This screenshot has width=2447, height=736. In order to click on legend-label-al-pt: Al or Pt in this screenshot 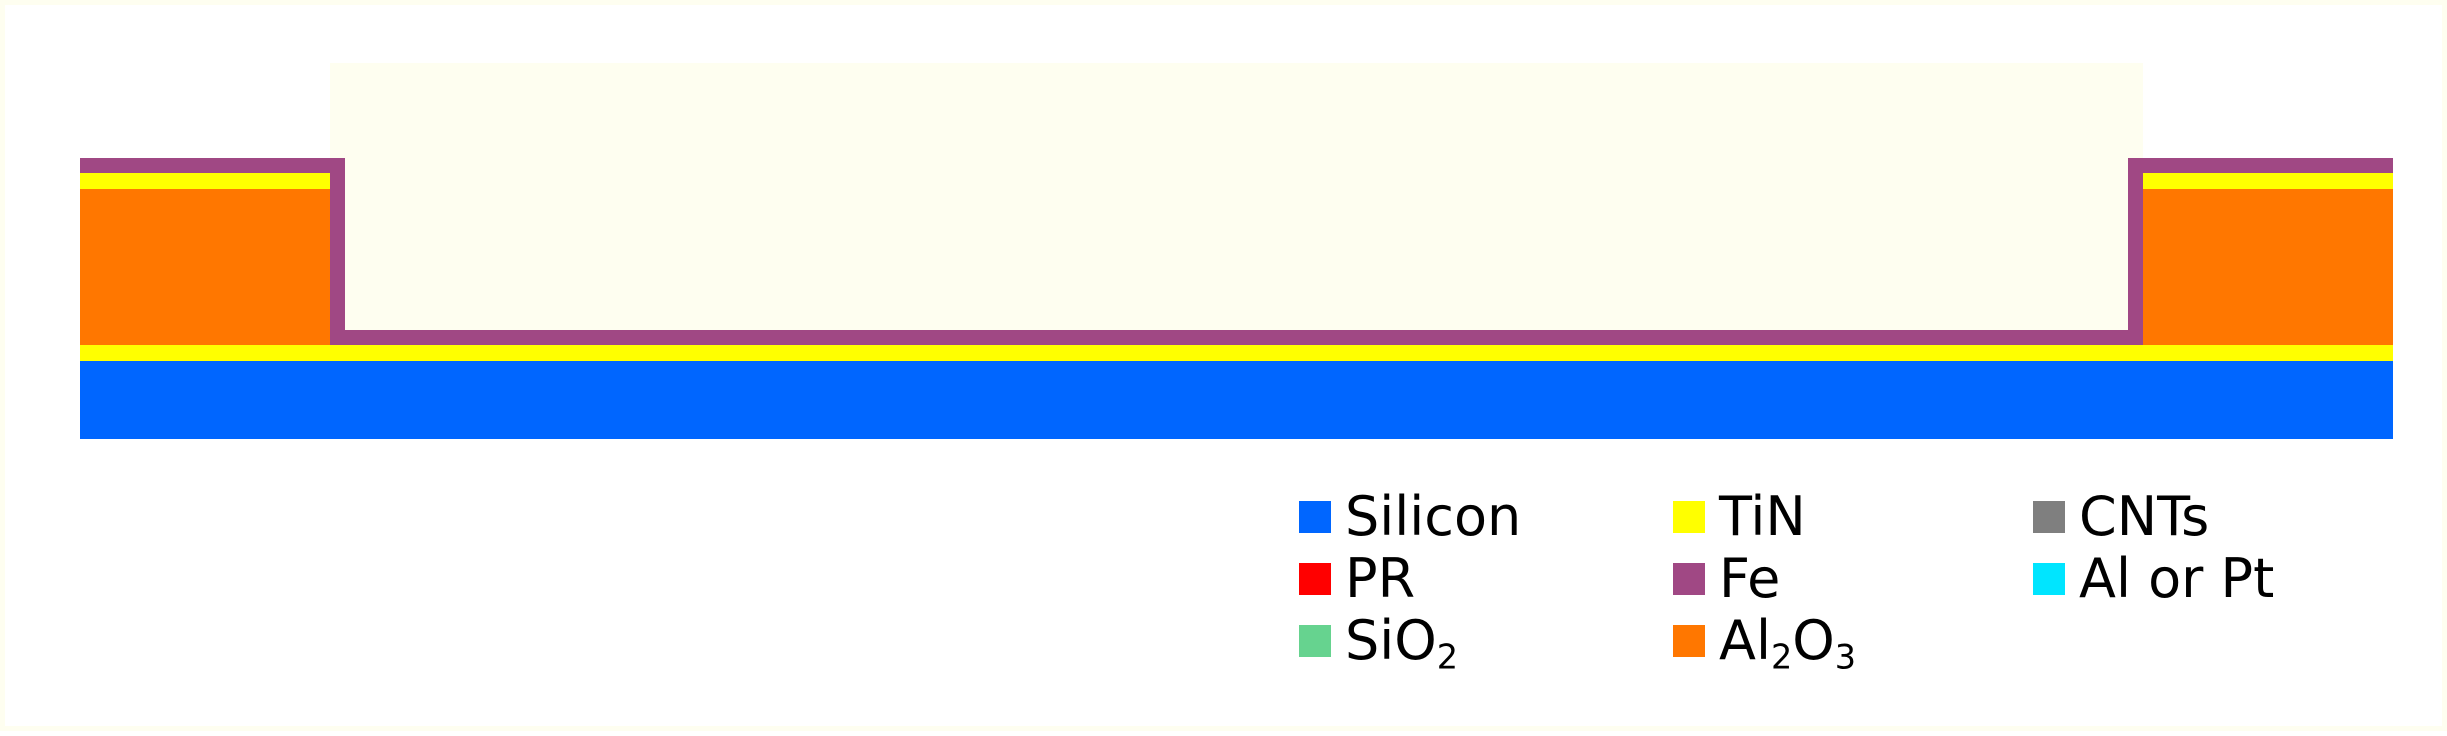, I will do `click(2177, 578)`.